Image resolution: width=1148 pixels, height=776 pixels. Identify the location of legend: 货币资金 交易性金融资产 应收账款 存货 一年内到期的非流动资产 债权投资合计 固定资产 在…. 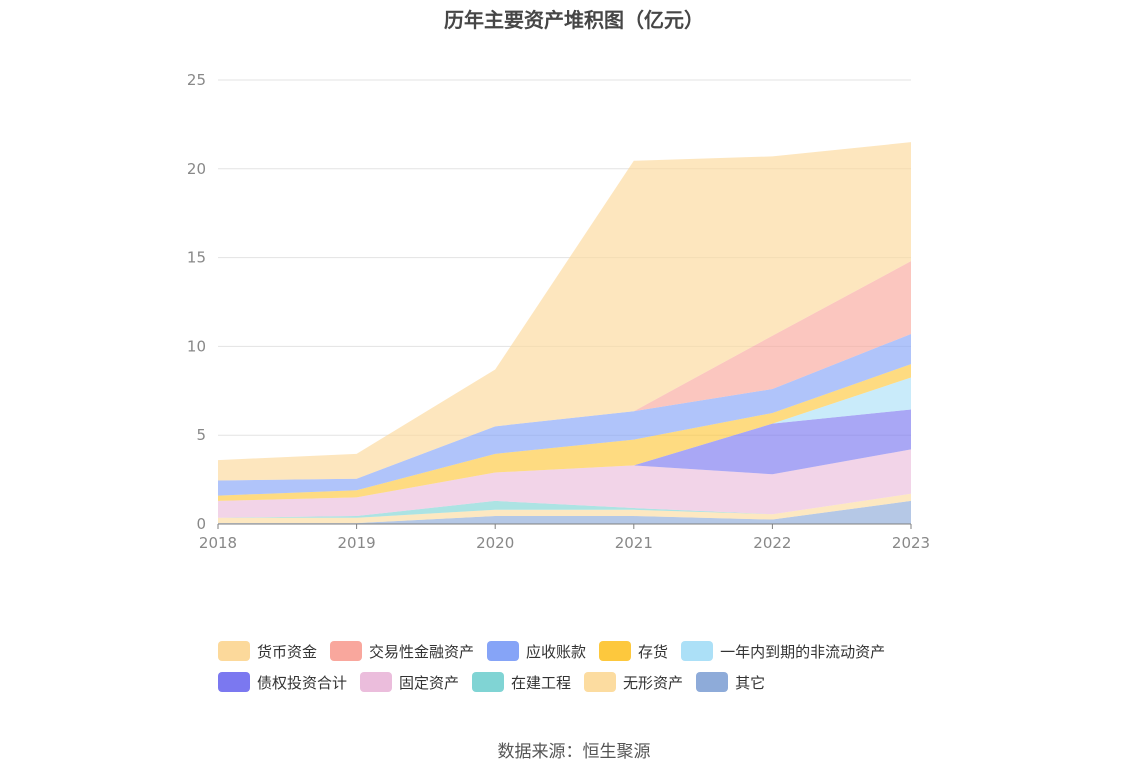
(588, 671).